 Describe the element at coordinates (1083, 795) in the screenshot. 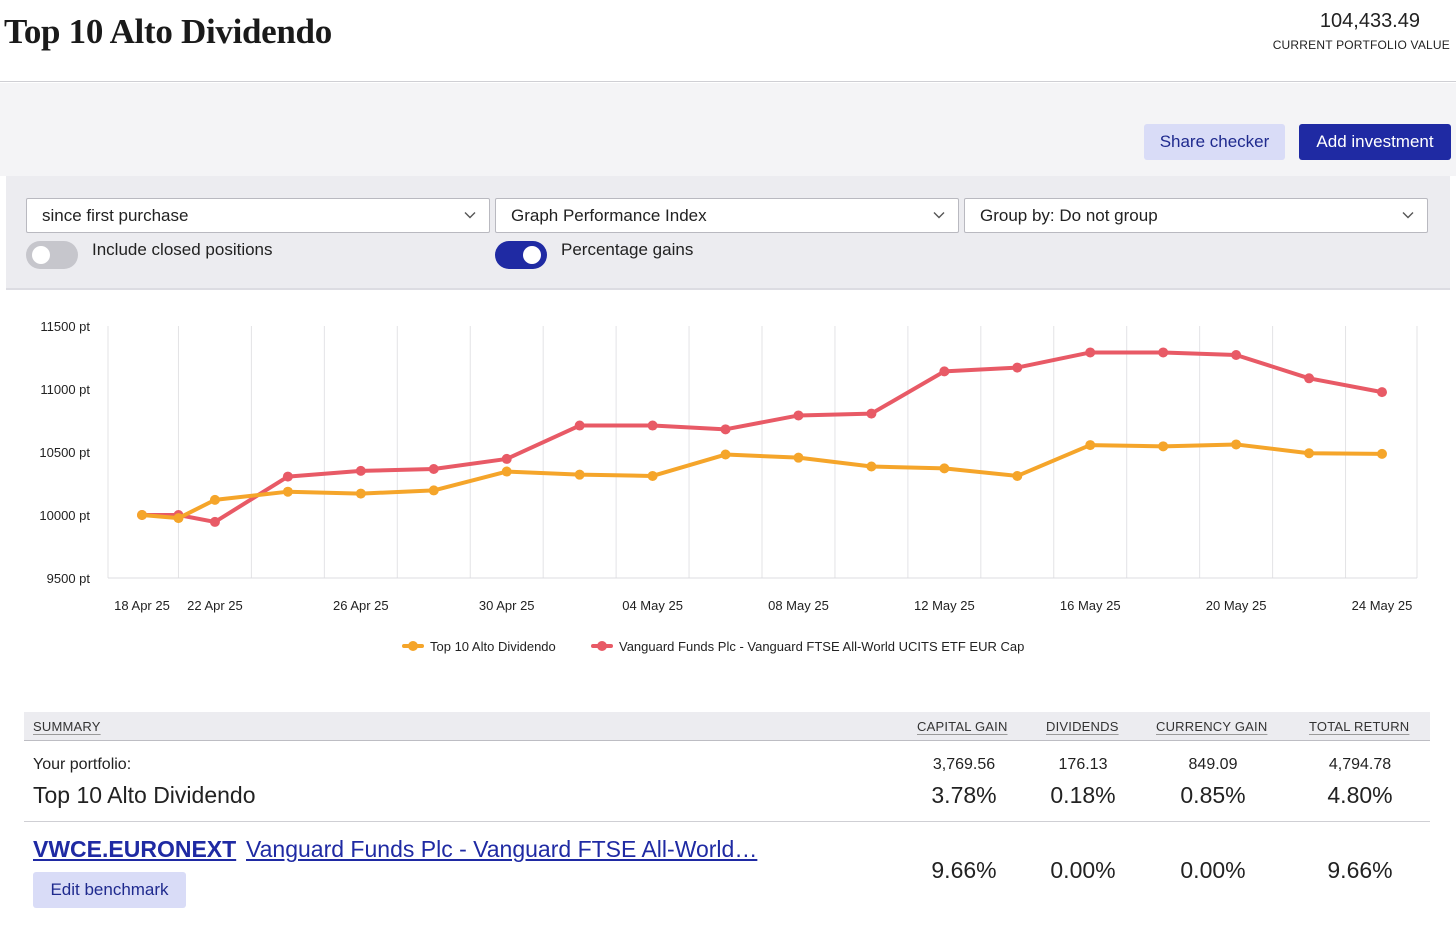

I see `portfolio-dividends-pct: 0.18%` at that location.